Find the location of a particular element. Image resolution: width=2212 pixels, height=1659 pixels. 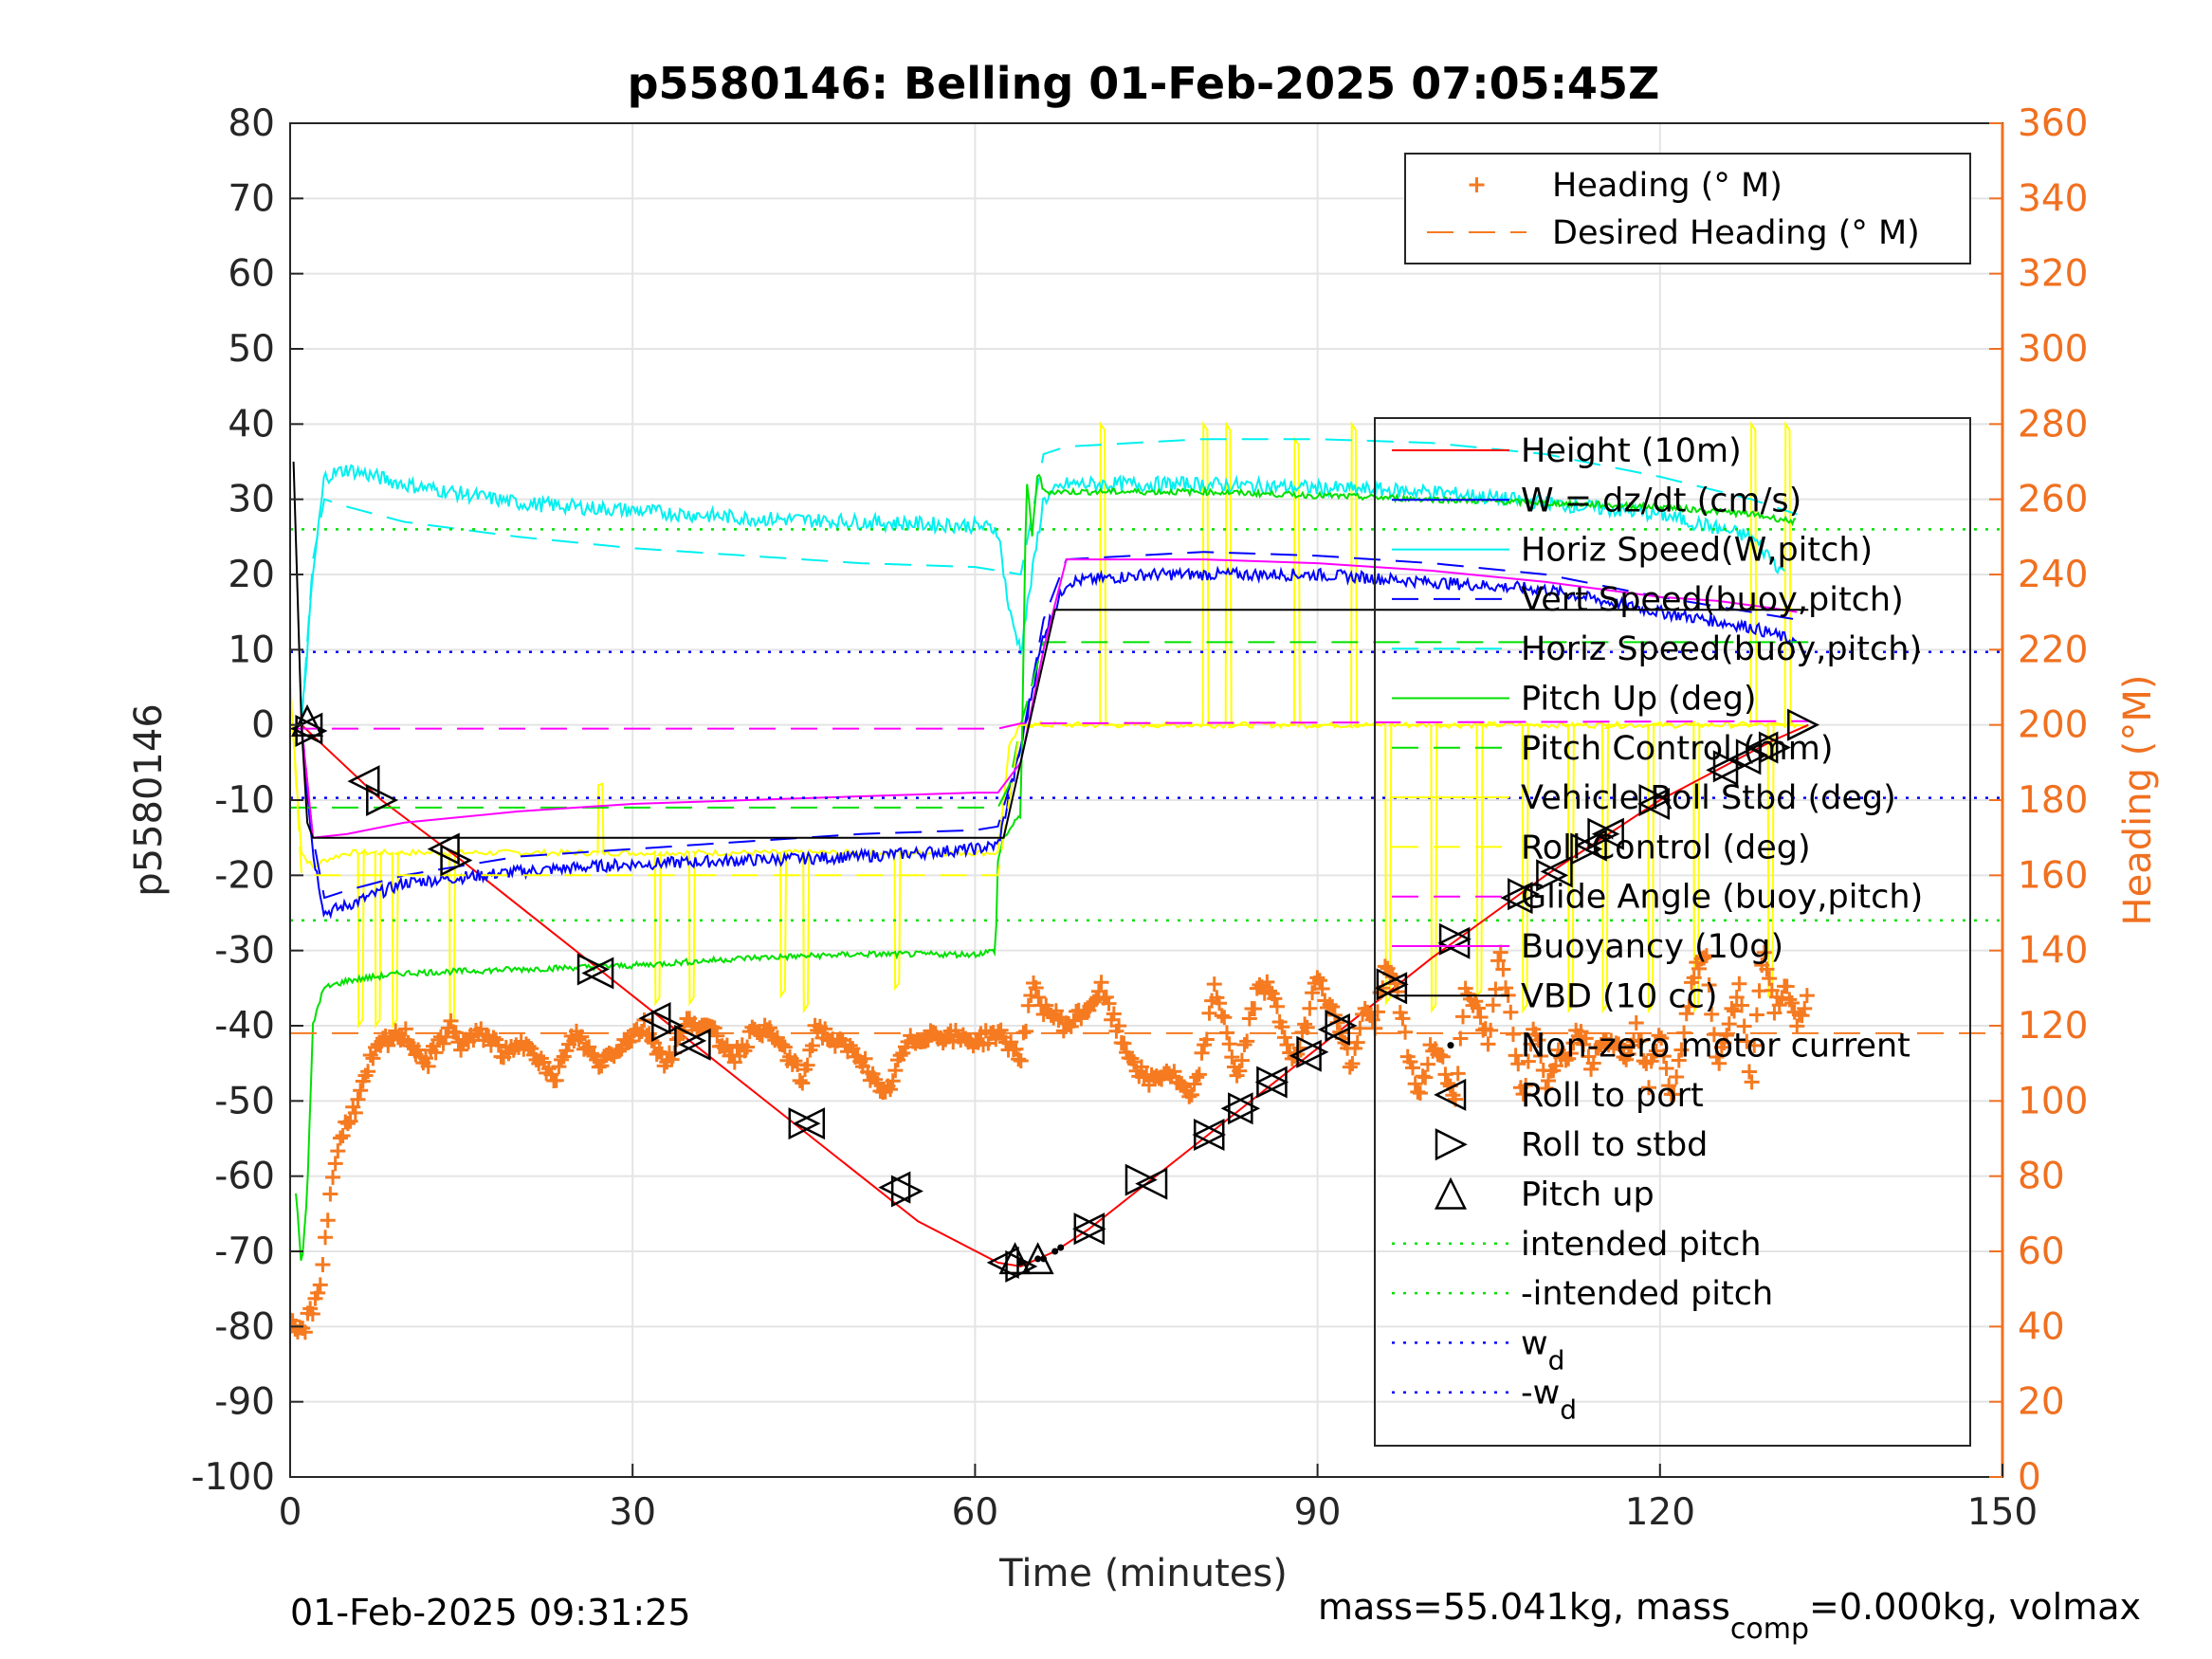

legend-top-item: Desired Heading (° M) is located at coordinates (1673, 233).